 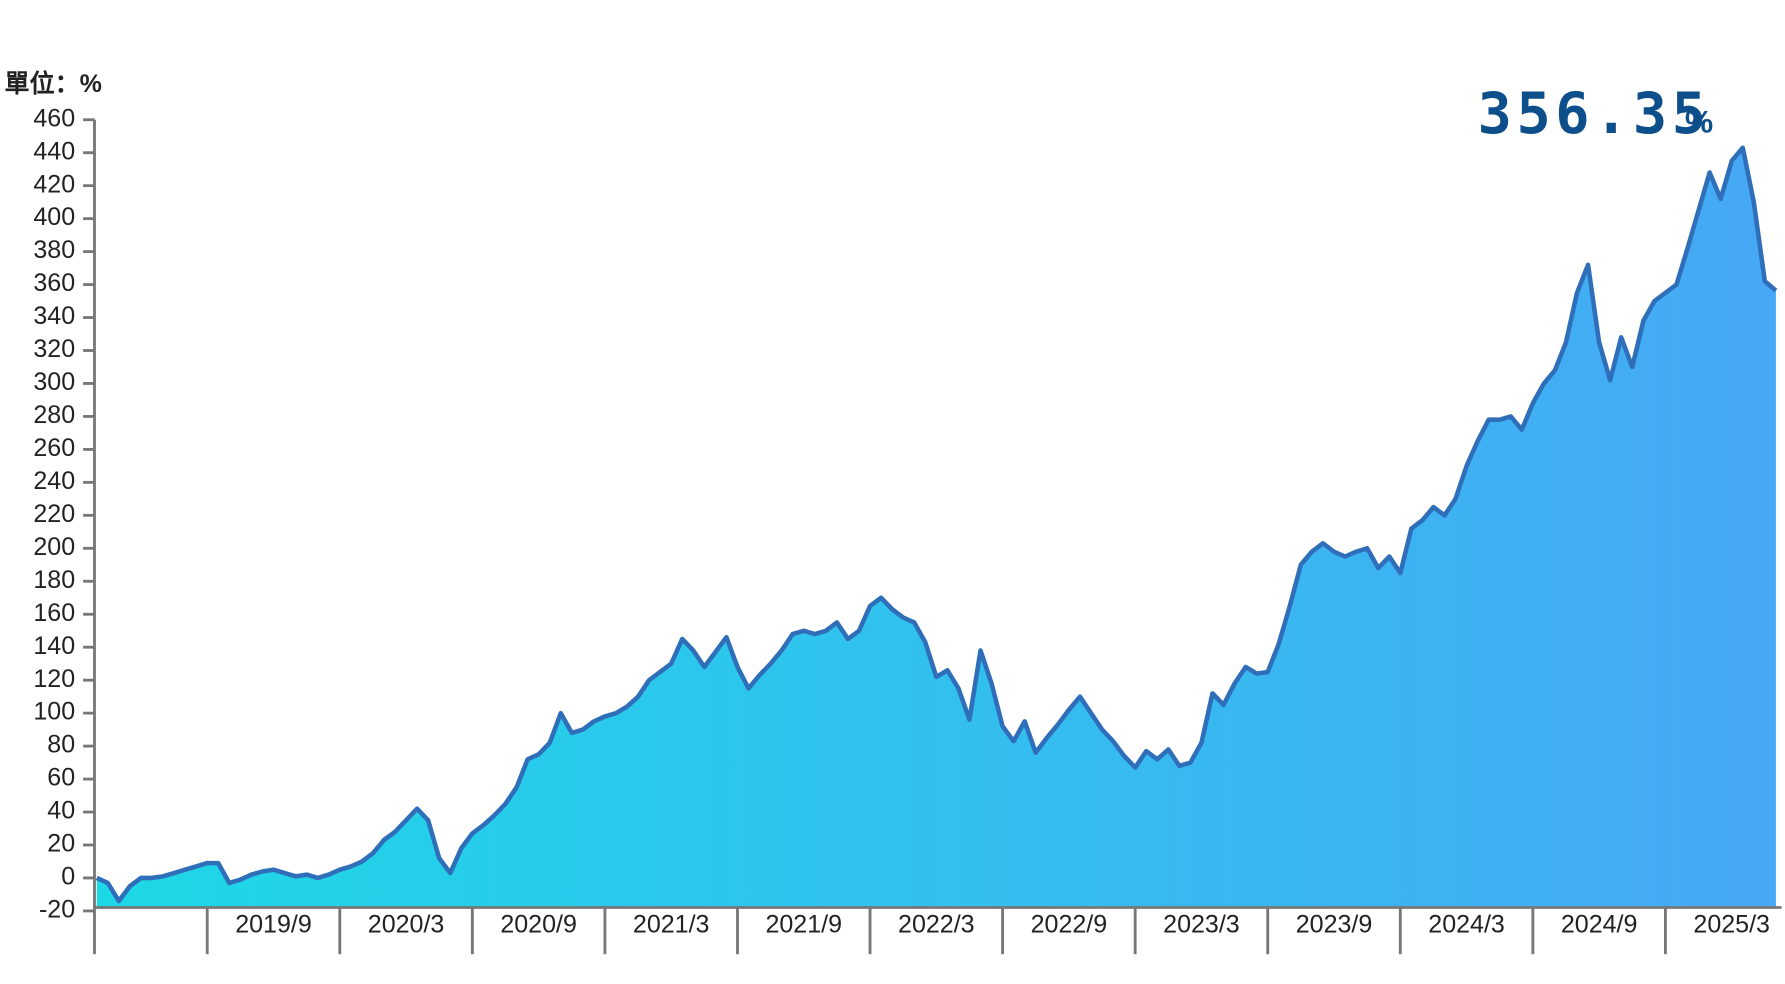 What do you see at coordinates (273, 924) in the screenshot?
I see `x-tick-label: 2019/9` at bounding box center [273, 924].